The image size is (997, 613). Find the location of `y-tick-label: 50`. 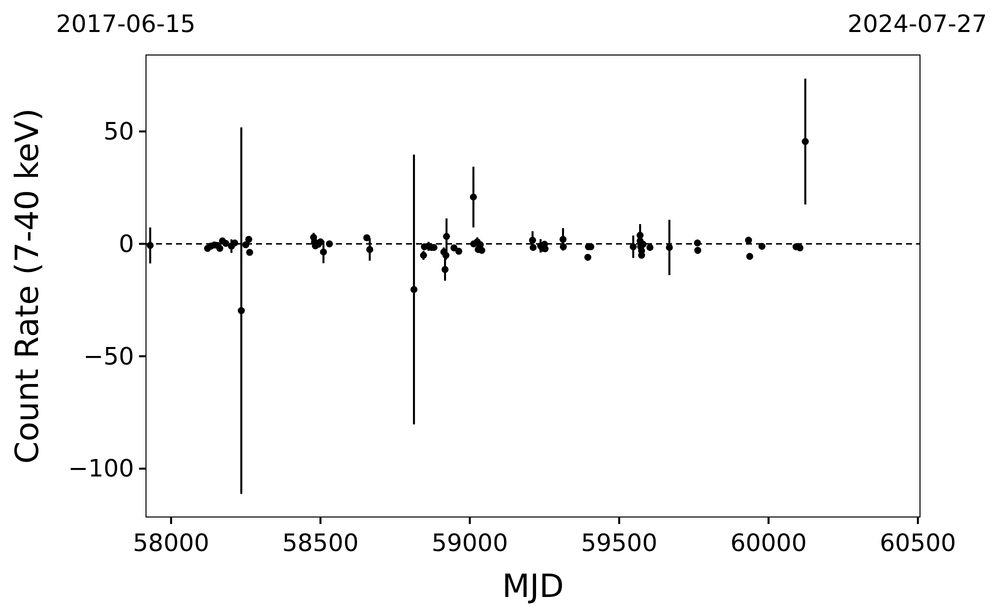

y-tick-label: 50 is located at coordinates (118, 131).